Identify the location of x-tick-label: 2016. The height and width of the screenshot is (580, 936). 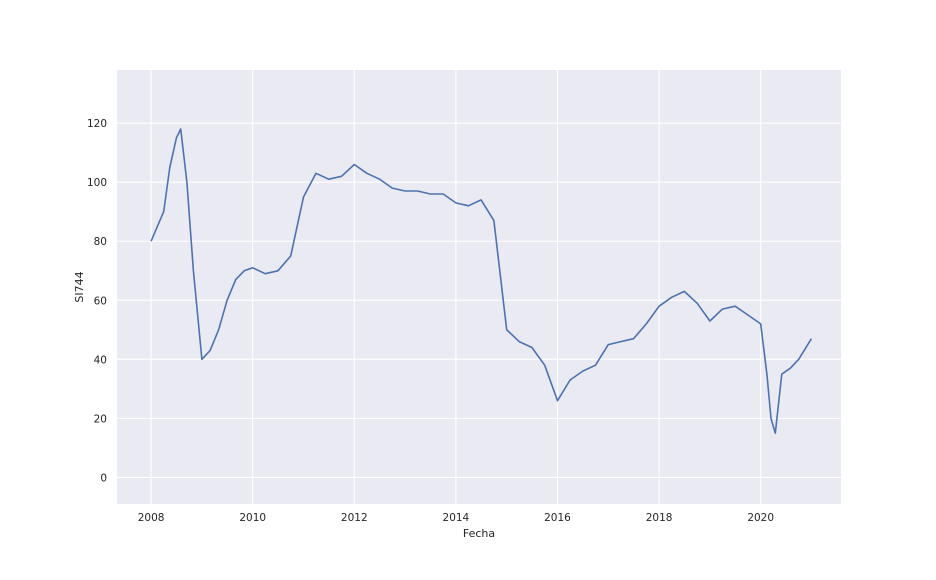
(557, 518).